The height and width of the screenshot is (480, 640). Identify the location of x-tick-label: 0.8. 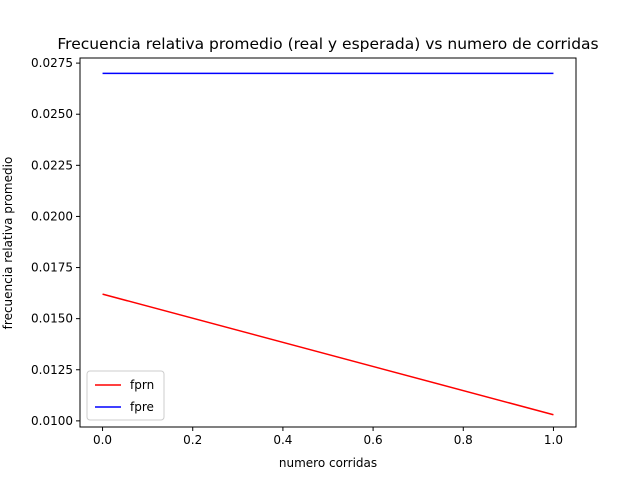
(463, 440).